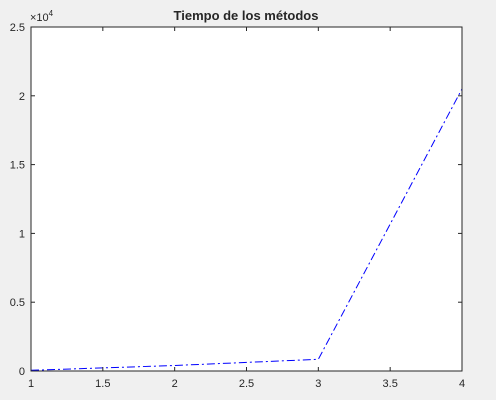  What do you see at coordinates (22, 372) in the screenshot?
I see `y-tick-label: 0` at bounding box center [22, 372].